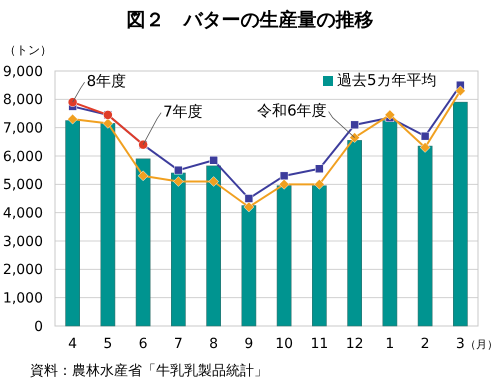 Image resolution: width=500 pixels, height=385 pixels. What do you see at coordinates (319, 344) in the screenshot?
I see `x-tick-label: 11` at bounding box center [319, 344].